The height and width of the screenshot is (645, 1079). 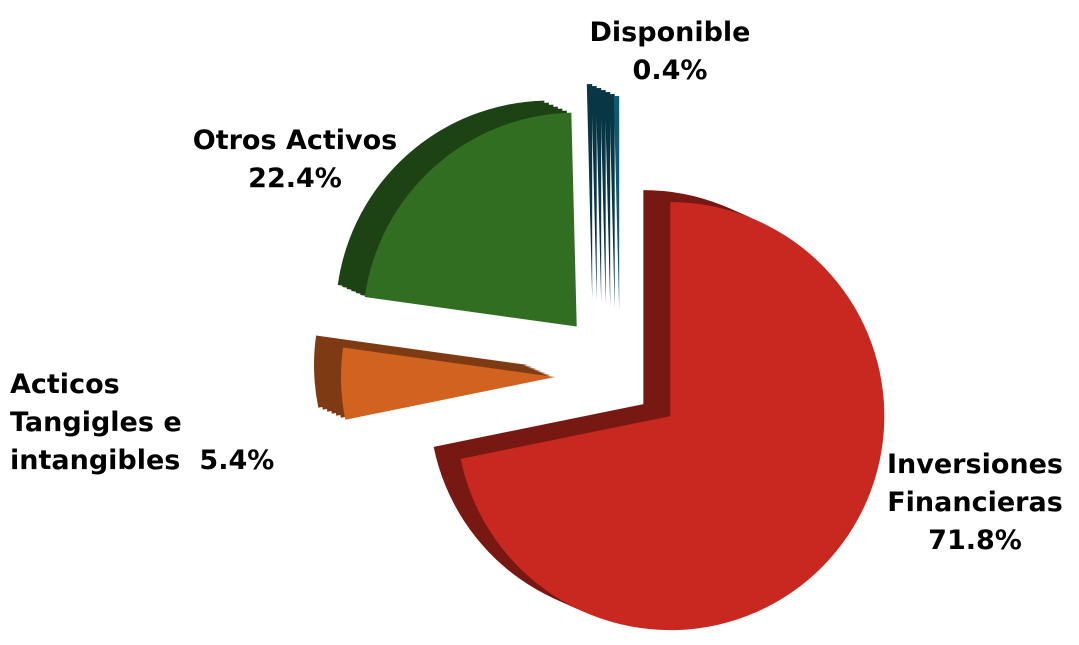 I want to click on category-label: Otros Activos, so click(x=295, y=140).